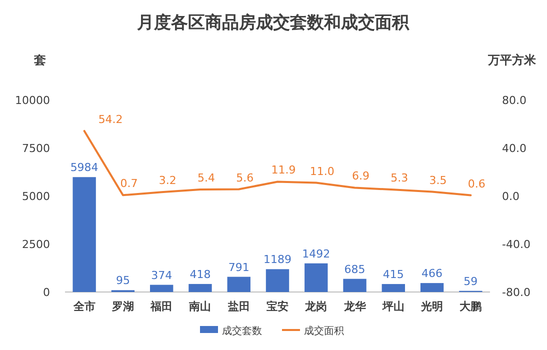 The image size is (547, 350). What do you see at coordinates (432, 306) in the screenshot?
I see `x-tick-label: 光明` at bounding box center [432, 306].